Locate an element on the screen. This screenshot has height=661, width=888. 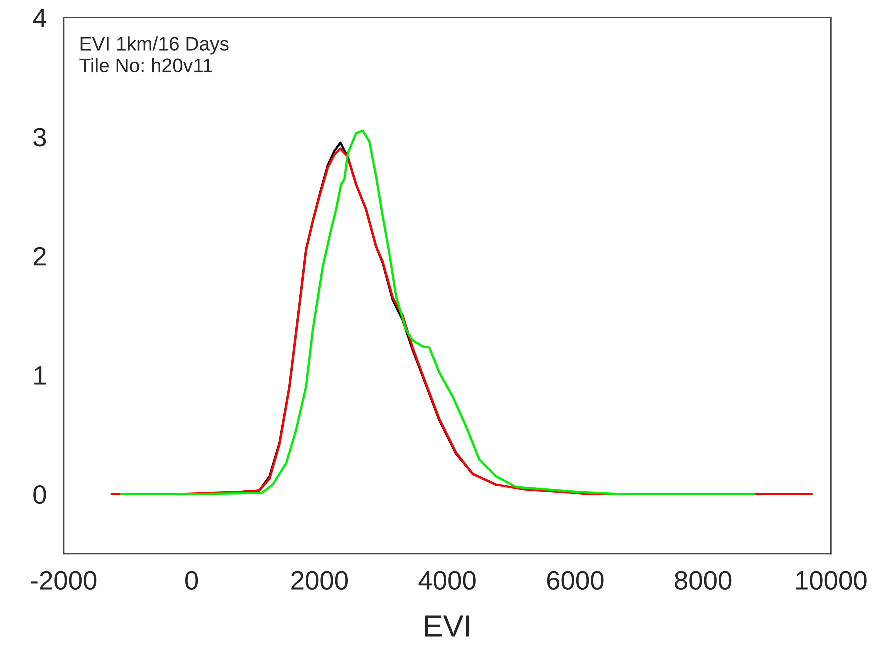
x-tick-label: 6000 is located at coordinates (575, 580).